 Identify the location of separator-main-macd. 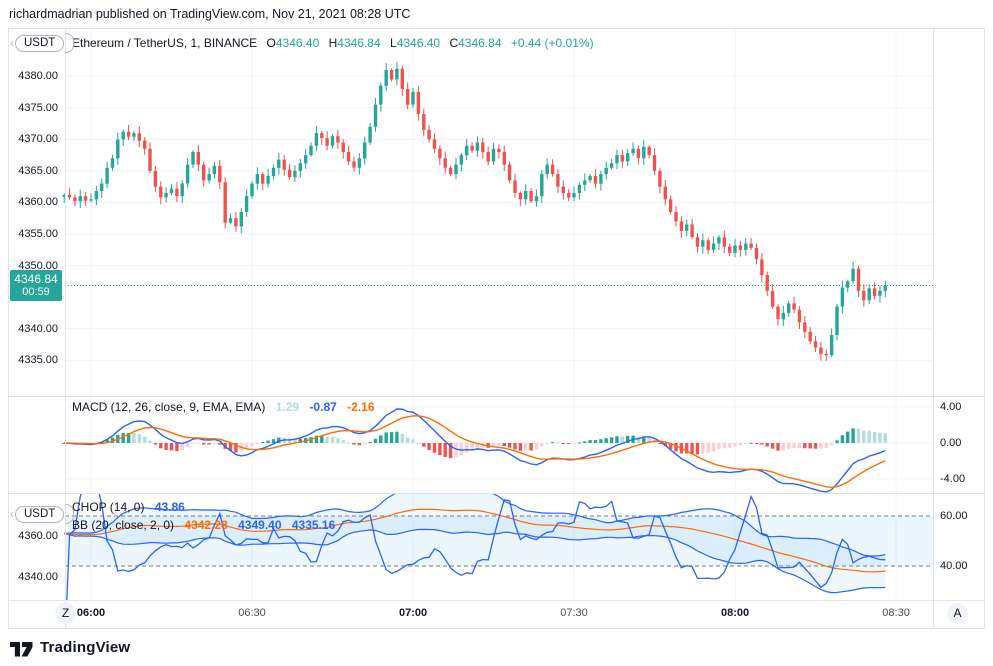
(496, 396).